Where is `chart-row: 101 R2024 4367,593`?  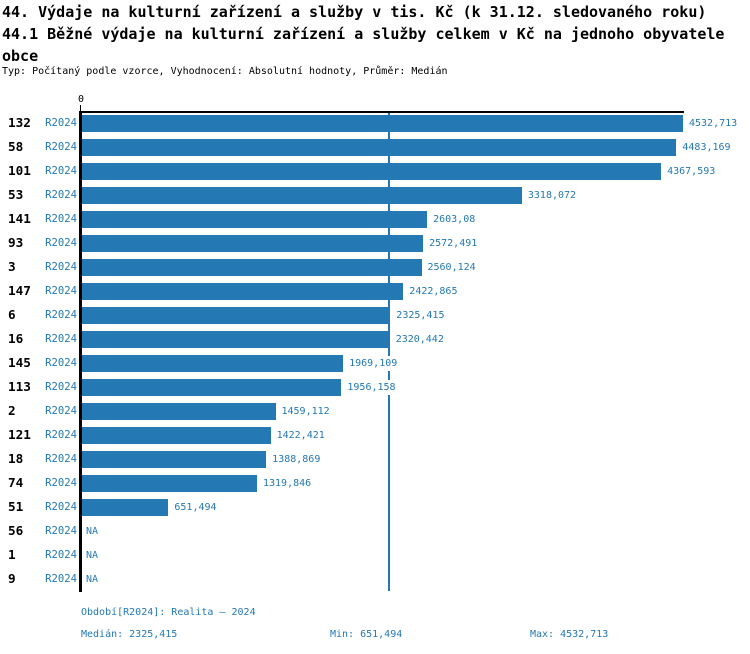
chart-row: 101 R2024 4367,593 is located at coordinates (375, 171).